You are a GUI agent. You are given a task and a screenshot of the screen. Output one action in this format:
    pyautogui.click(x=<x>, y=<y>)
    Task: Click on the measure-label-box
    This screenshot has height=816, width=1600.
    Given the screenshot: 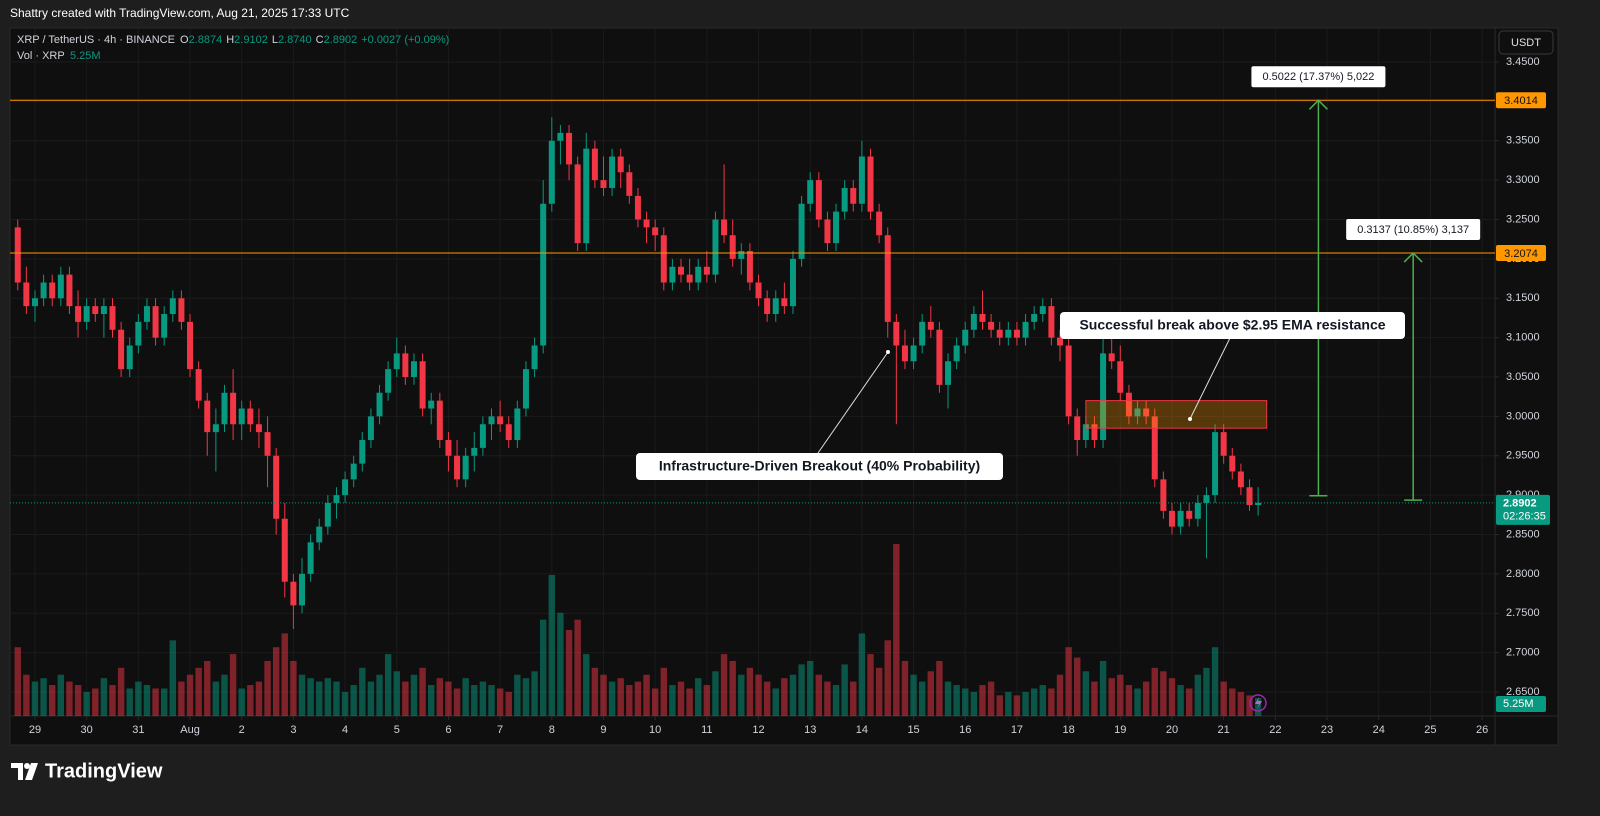 What is the action you would take?
    pyautogui.click(x=1318, y=77)
    